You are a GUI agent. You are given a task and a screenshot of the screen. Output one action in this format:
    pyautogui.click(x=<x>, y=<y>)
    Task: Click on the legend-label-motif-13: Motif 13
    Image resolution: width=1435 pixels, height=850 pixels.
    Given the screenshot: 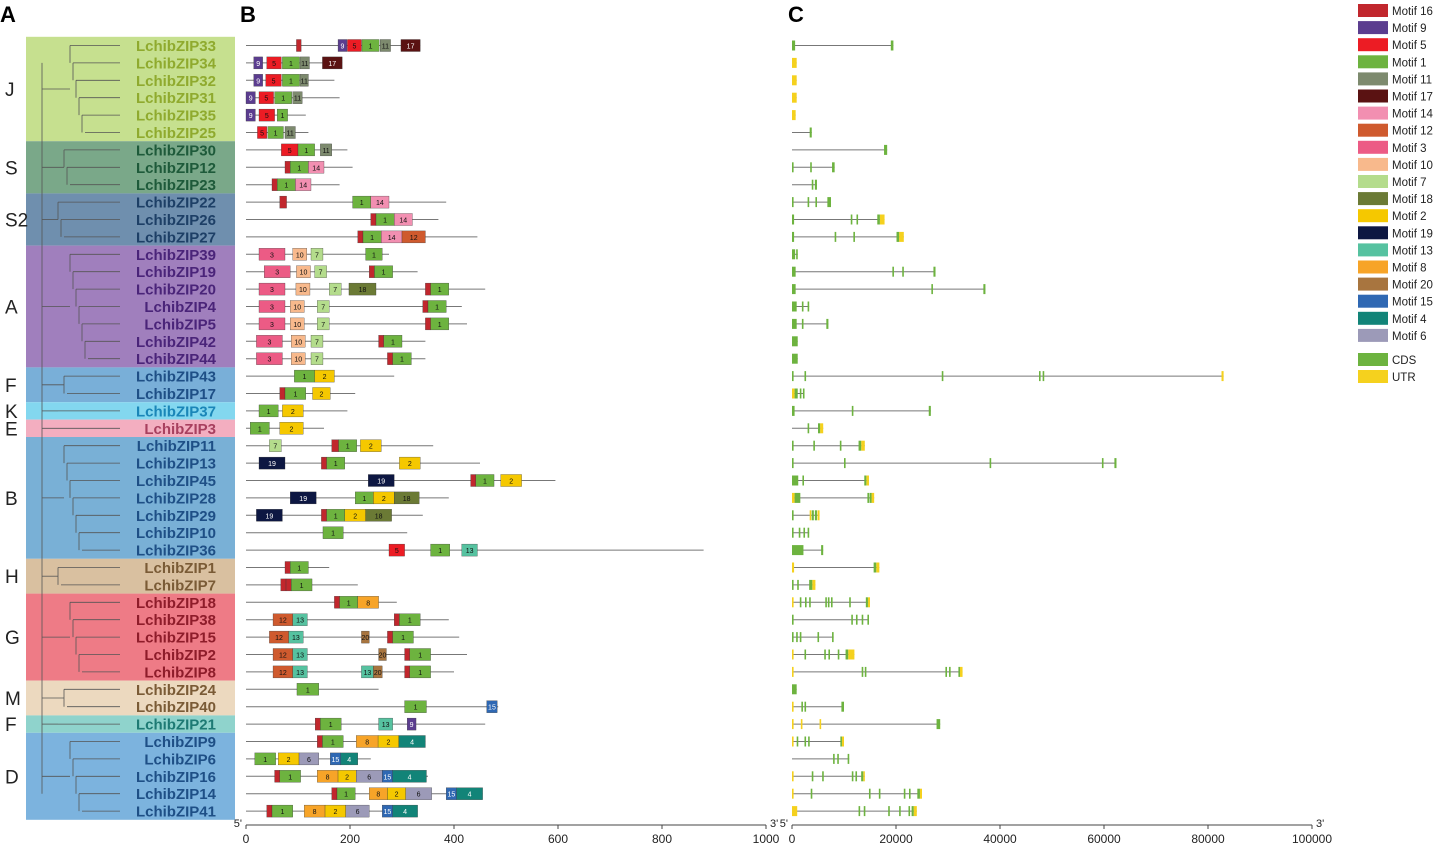 What is the action you would take?
    pyautogui.click(x=1412, y=251)
    